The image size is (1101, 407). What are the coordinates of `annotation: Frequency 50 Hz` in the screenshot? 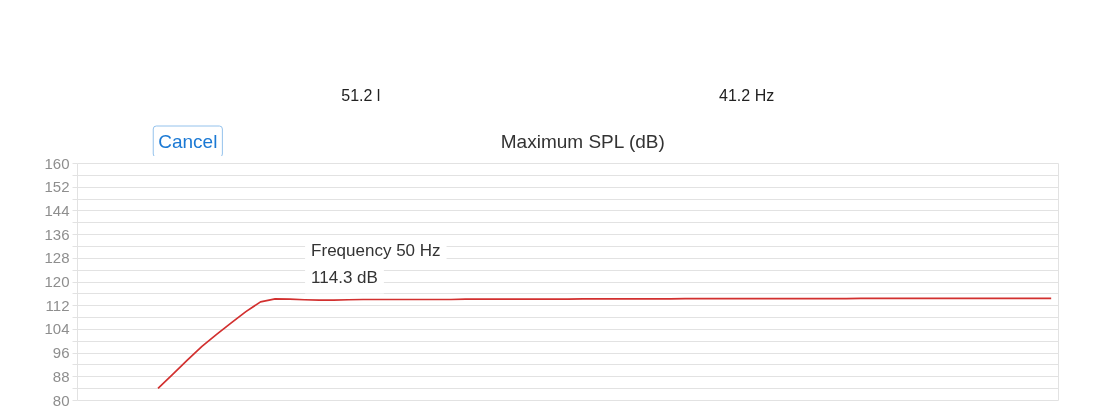 It's located at (376, 251).